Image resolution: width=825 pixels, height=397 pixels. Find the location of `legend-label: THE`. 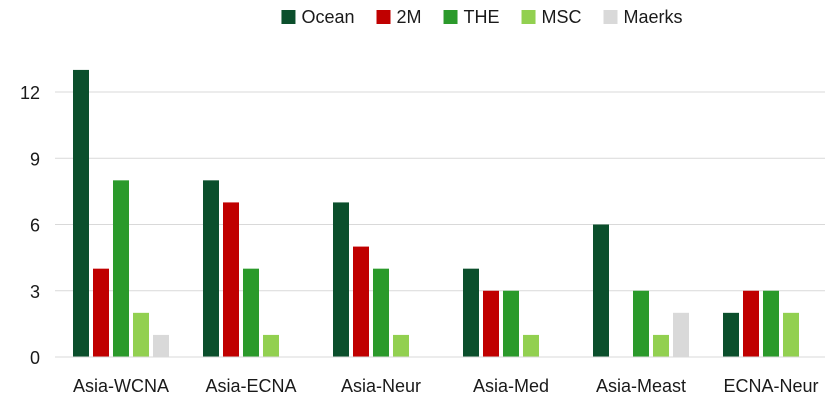

legend-label: THE is located at coordinates (482, 17).